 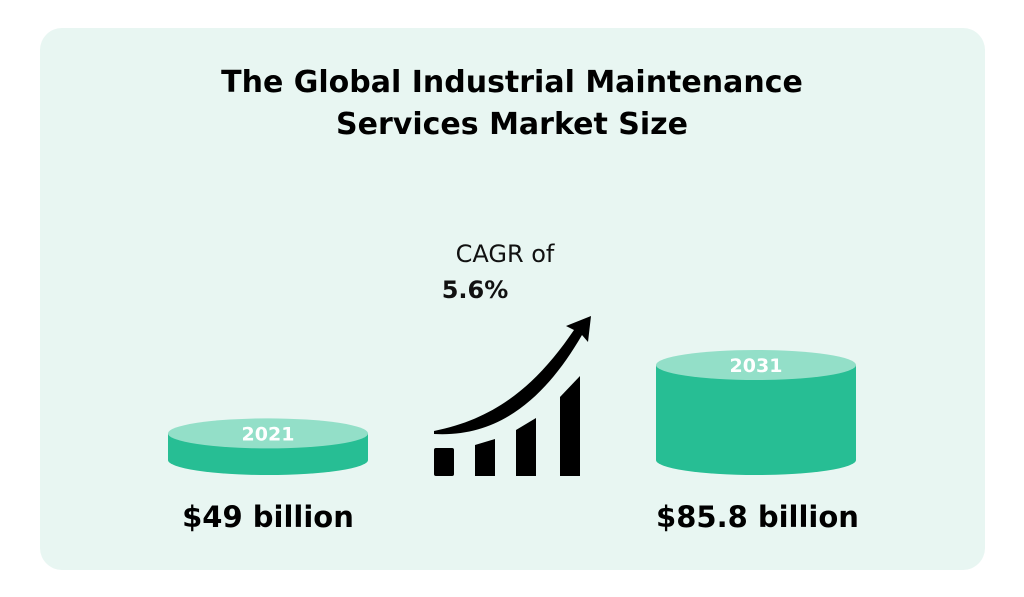 I want to click on year-label: 2031, so click(x=756, y=366).